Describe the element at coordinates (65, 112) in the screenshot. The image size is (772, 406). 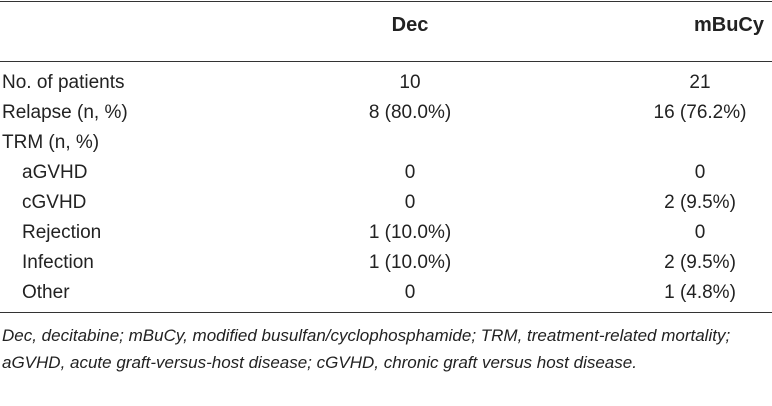
I see `row-label: Relapse (n, %)` at that location.